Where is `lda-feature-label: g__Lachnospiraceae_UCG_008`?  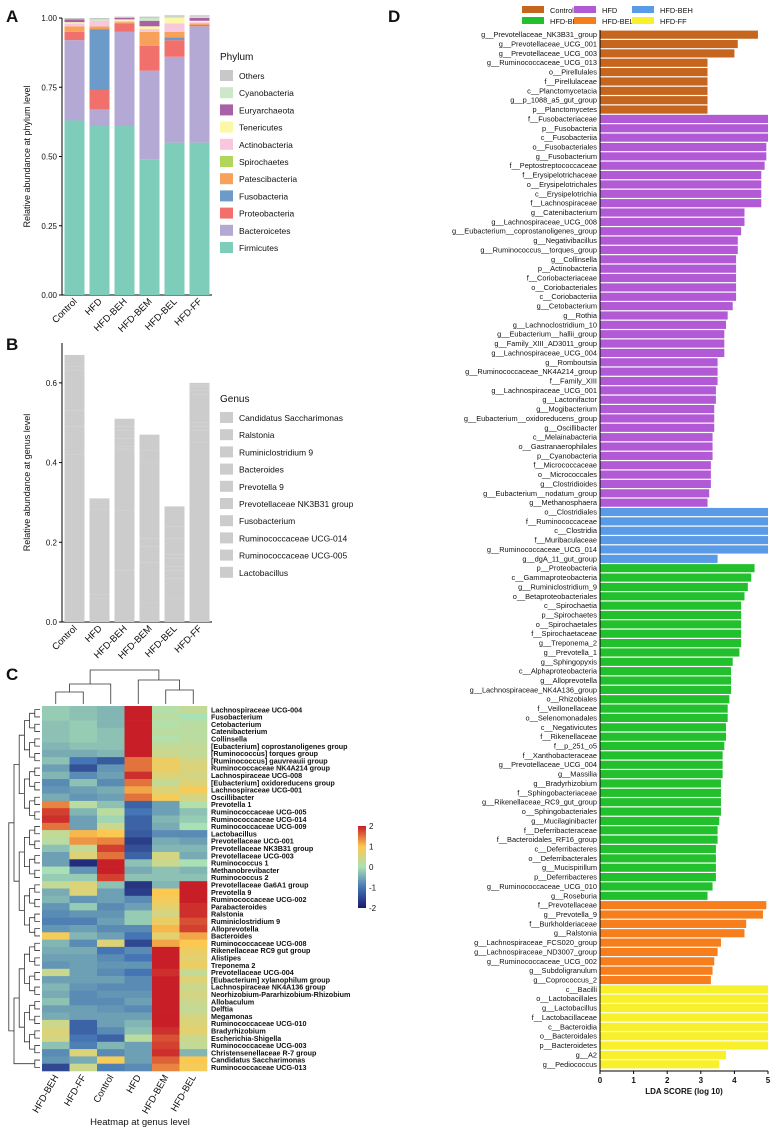
lda-feature-label: g__Lachnospiraceae_UCG_008 is located at coordinates (544, 221).